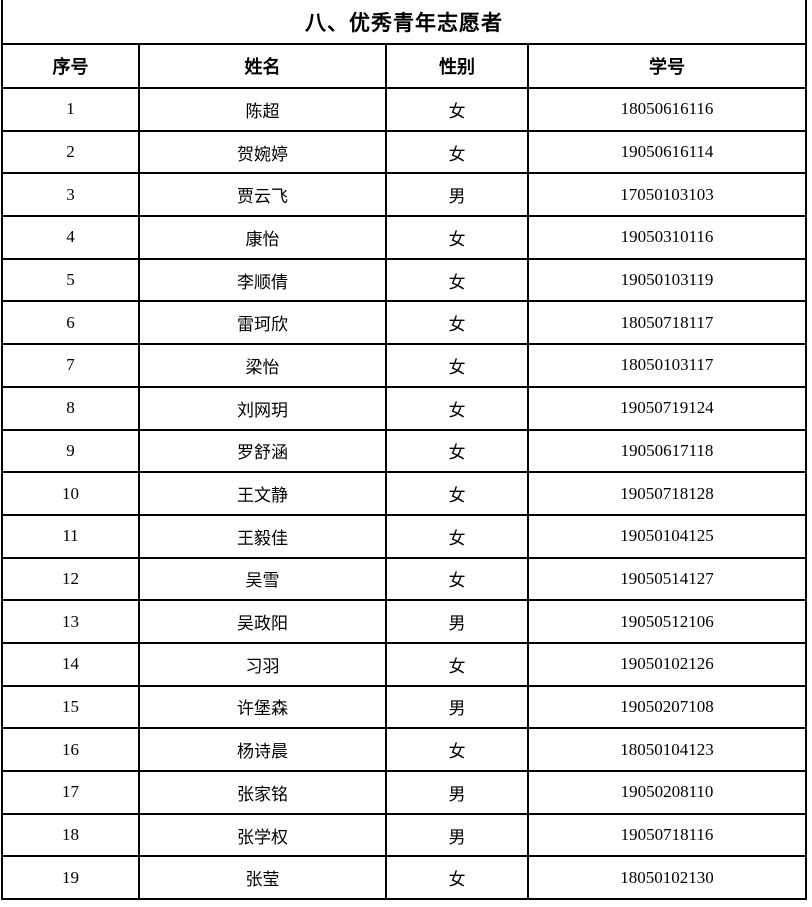 The height and width of the screenshot is (907, 812). Describe the element at coordinates (70, 749) in the screenshot. I see `cell-index: 16` at that location.